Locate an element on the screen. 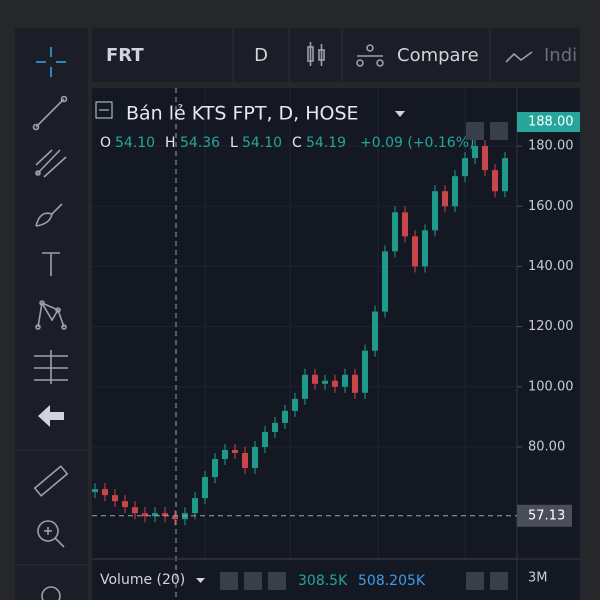 The height and width of the screenshot is (600, 600). compare-icon is located at coordinates (370, 55).